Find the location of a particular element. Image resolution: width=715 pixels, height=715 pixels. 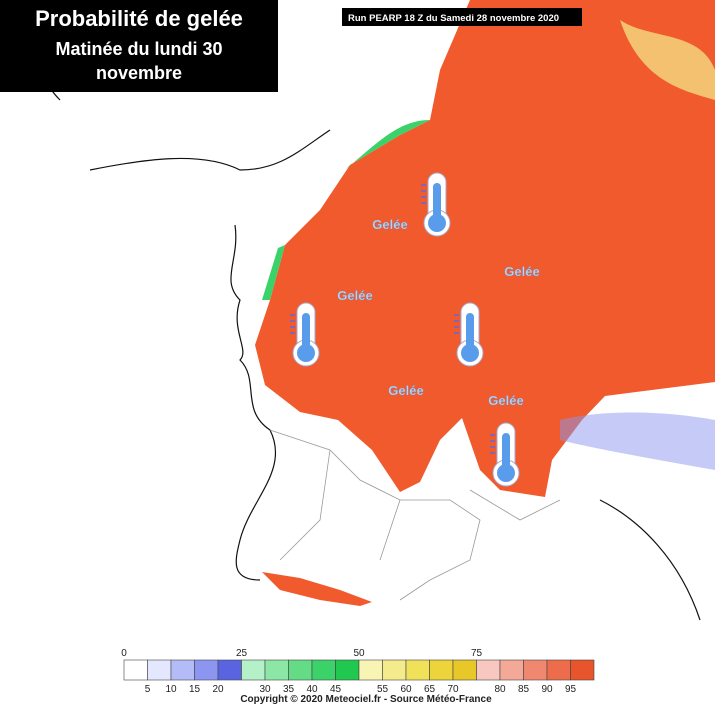

legend-label: 45 is located at coordinates (336, 689).